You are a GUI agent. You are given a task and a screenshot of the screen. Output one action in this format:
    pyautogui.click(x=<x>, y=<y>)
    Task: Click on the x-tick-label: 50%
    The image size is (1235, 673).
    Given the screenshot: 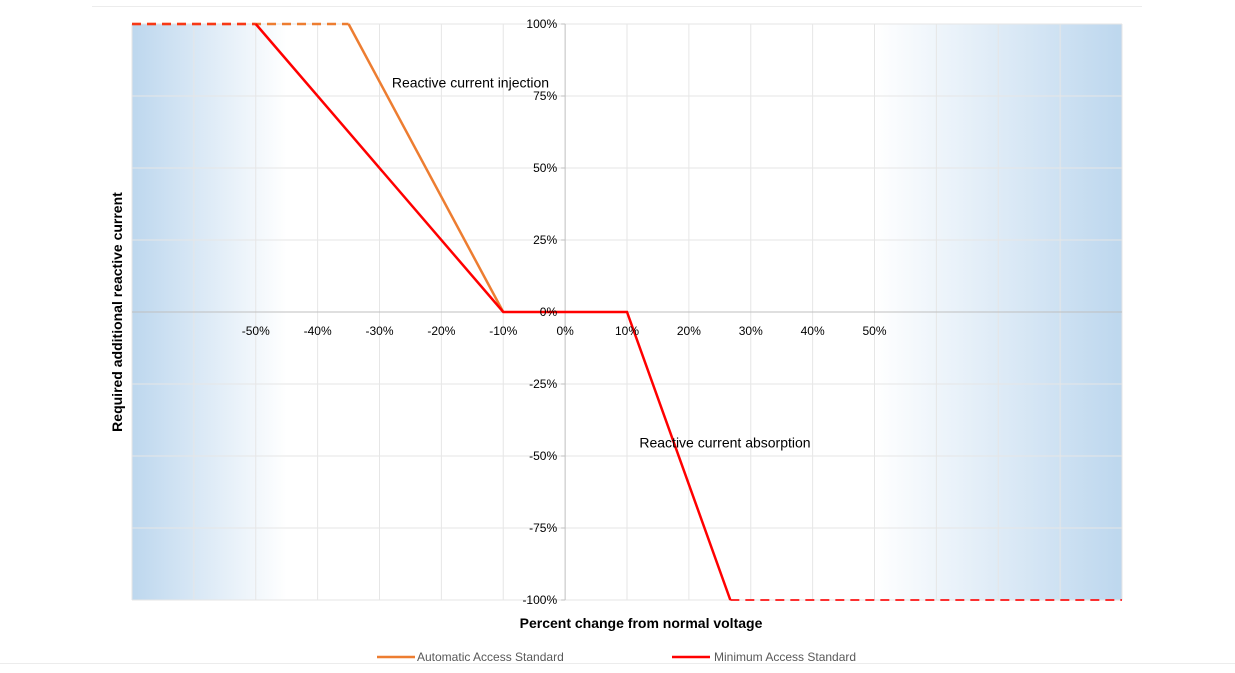 What is the action you would take?
    pyautogui.click(x=874, y=331)
    